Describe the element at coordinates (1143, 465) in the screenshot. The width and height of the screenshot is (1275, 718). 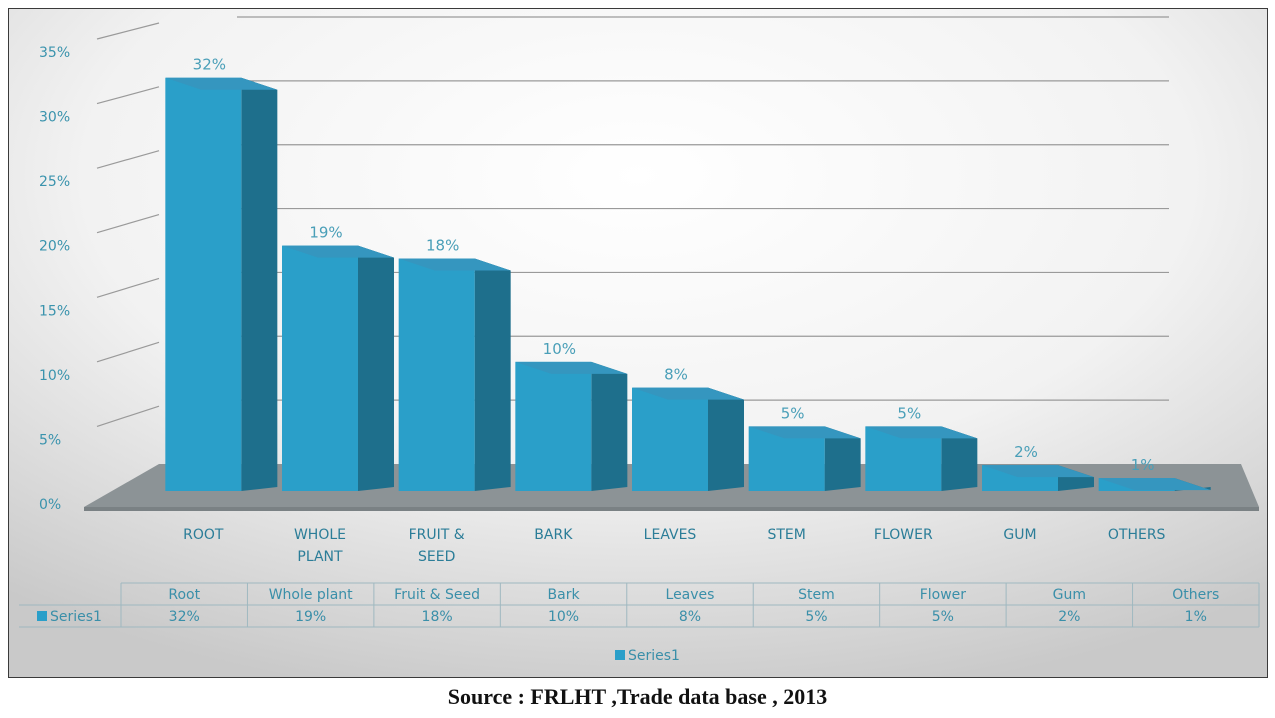
I see `data-label: 1%` at that location.